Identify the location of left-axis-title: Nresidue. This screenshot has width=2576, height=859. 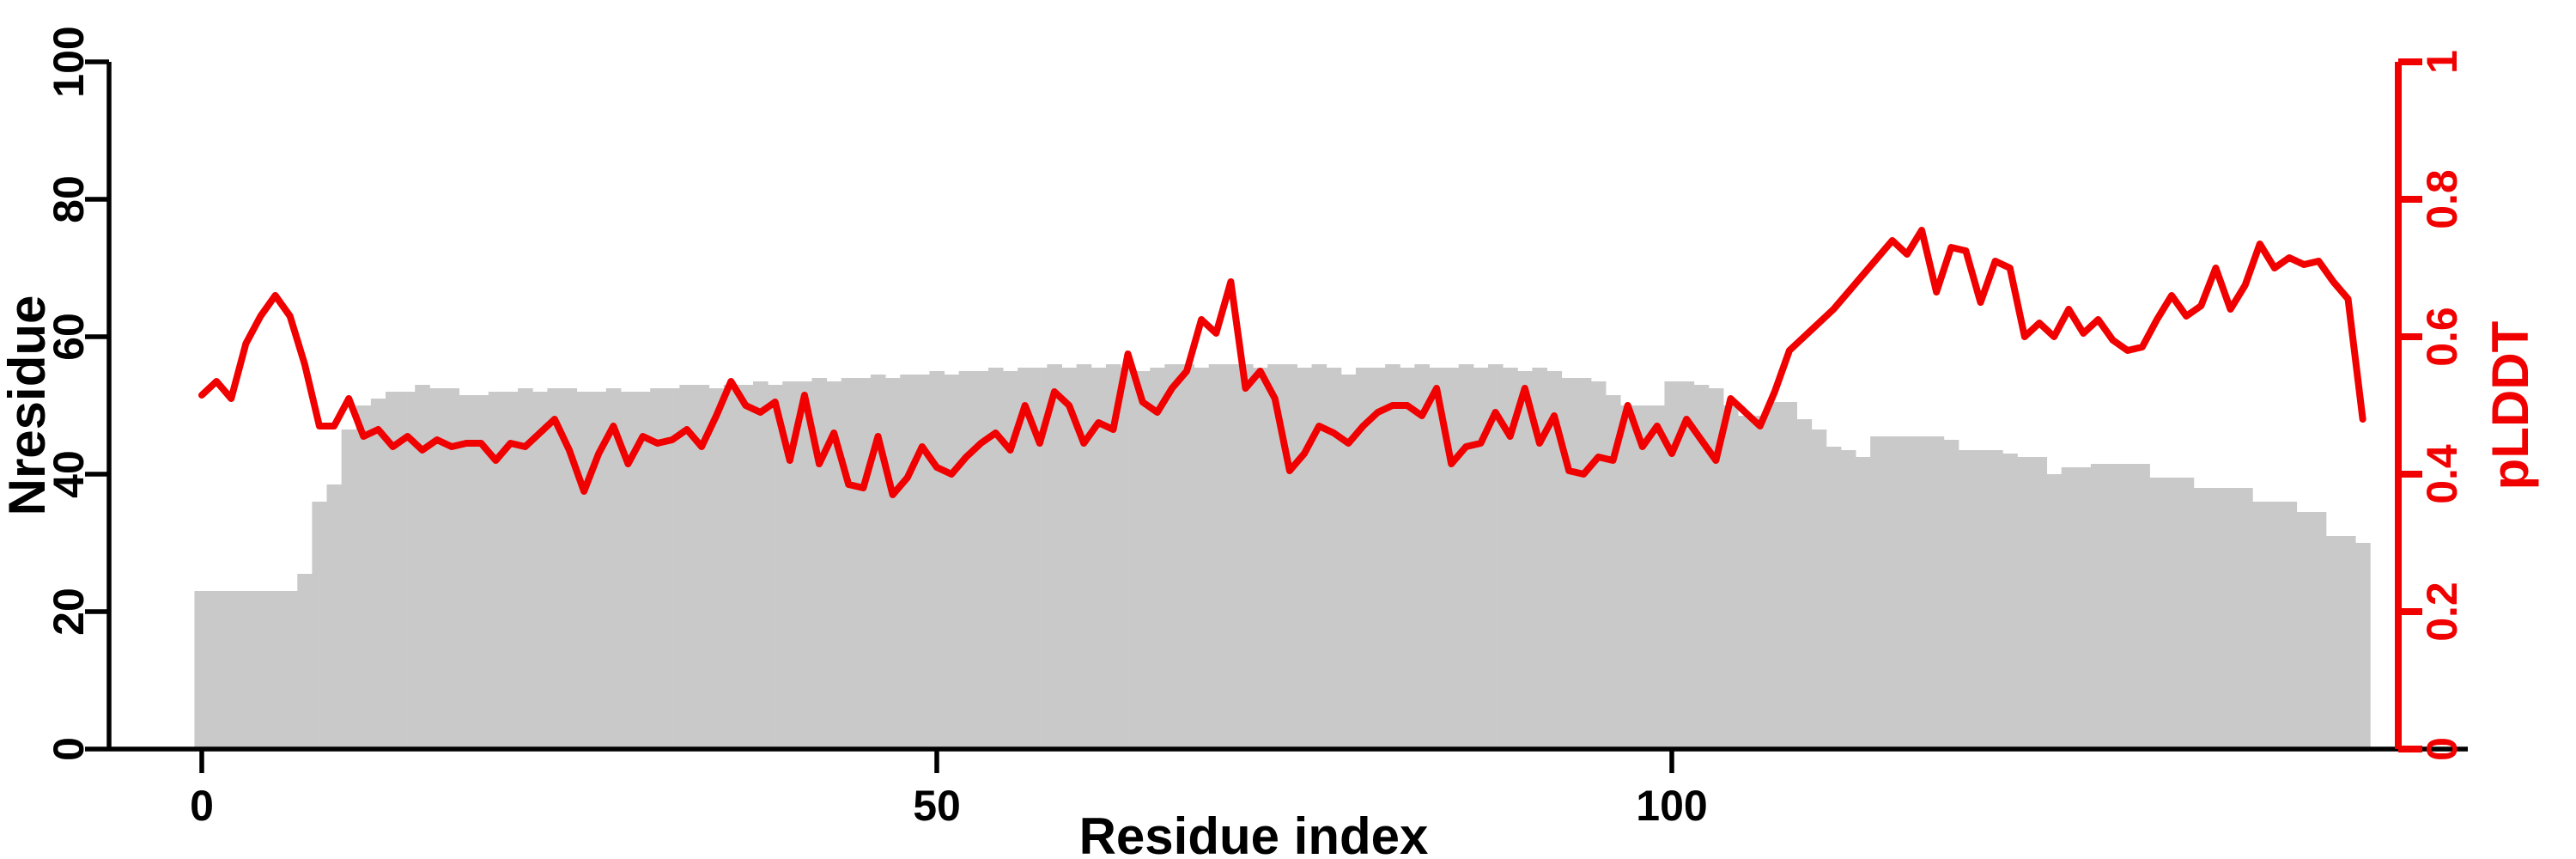
(28, 406).